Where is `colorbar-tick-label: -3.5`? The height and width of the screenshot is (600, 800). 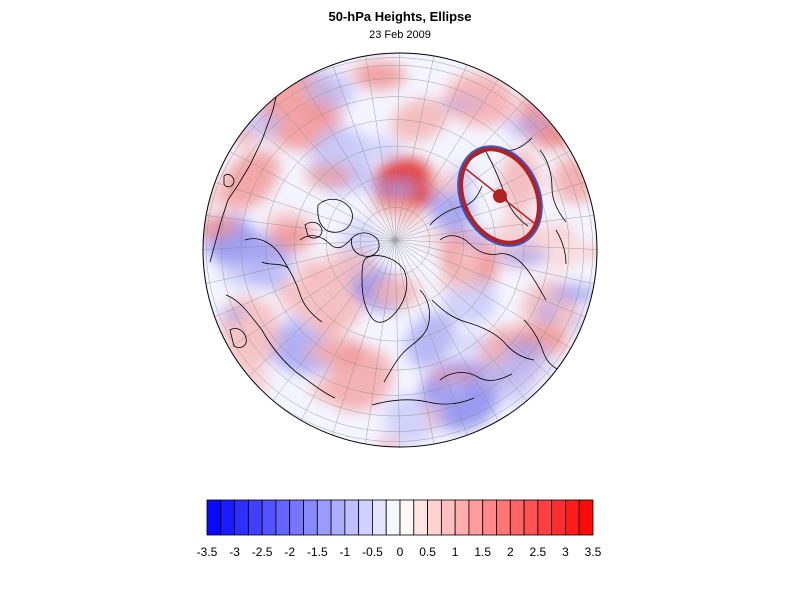 colorbar-tick-label: -3.5 is located at coordinates (207, 552).